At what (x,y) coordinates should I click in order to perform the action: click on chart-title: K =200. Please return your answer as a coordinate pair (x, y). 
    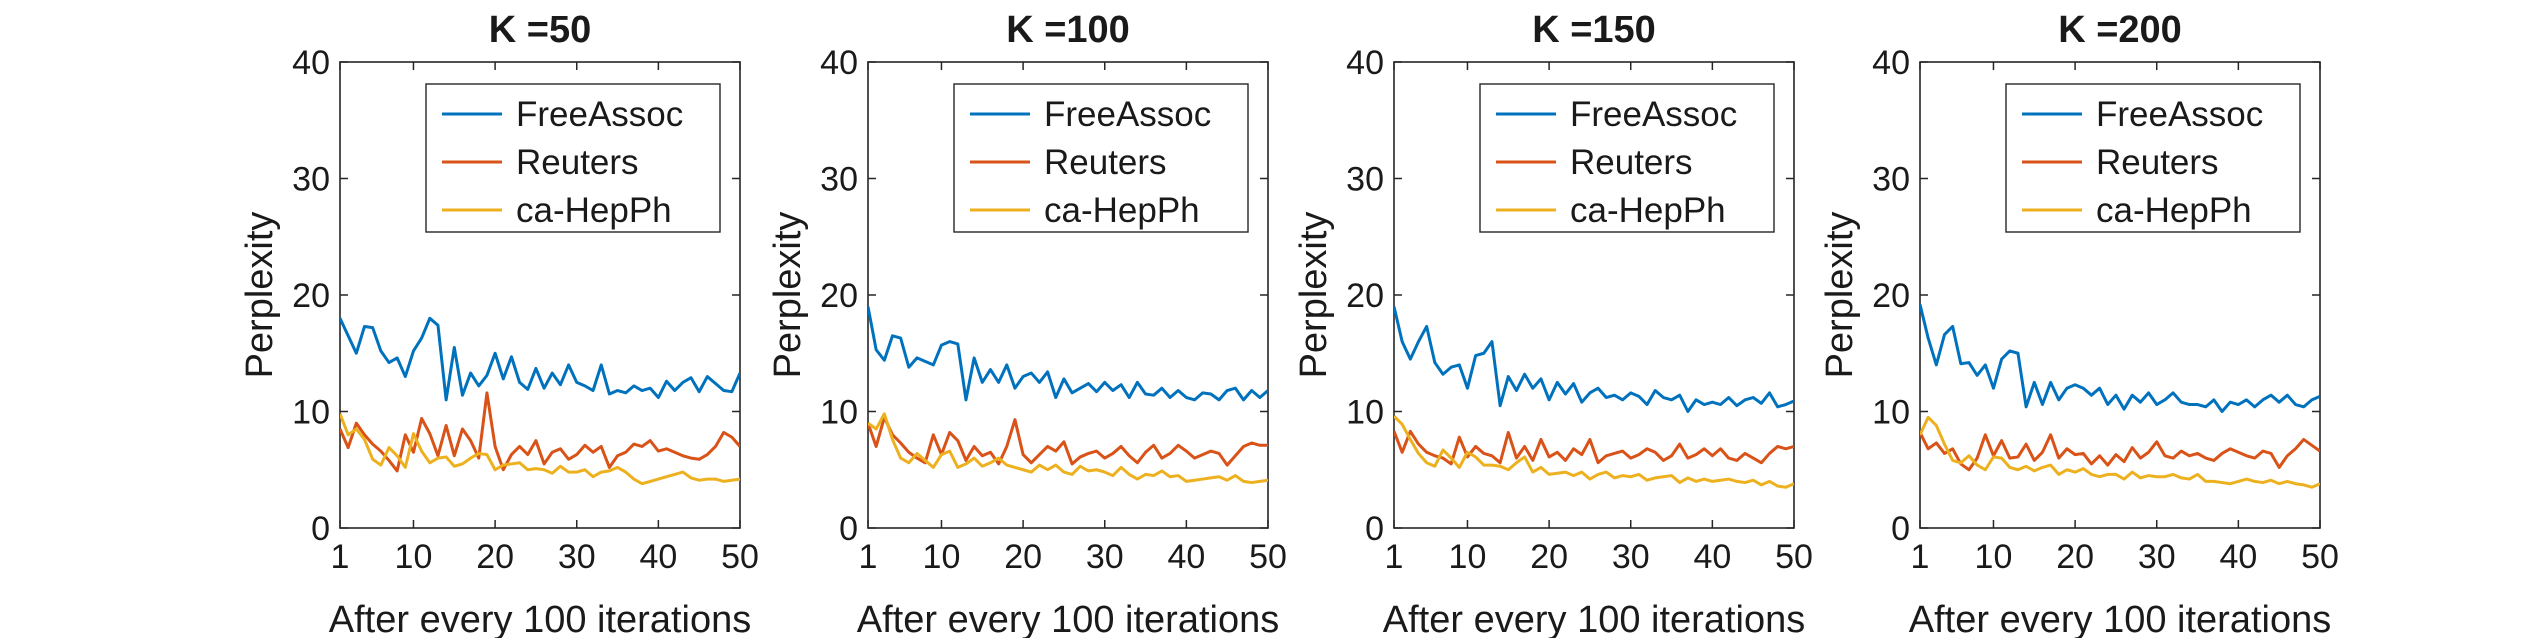
    Looking at the image, I should click on (2120, 30).